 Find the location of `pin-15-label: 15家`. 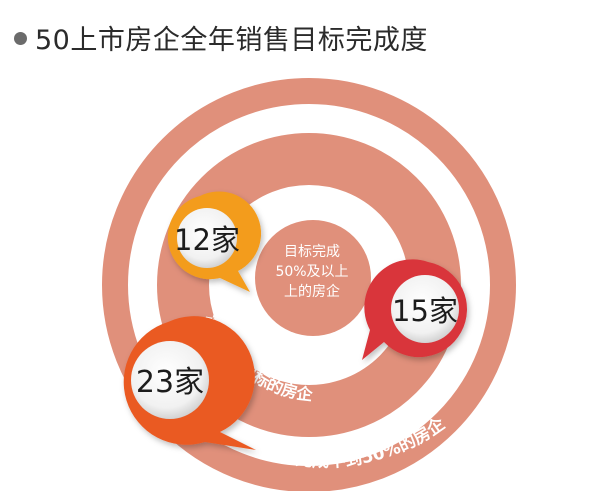

pin-15-label: 15家 is located at coordinates (425, 311).